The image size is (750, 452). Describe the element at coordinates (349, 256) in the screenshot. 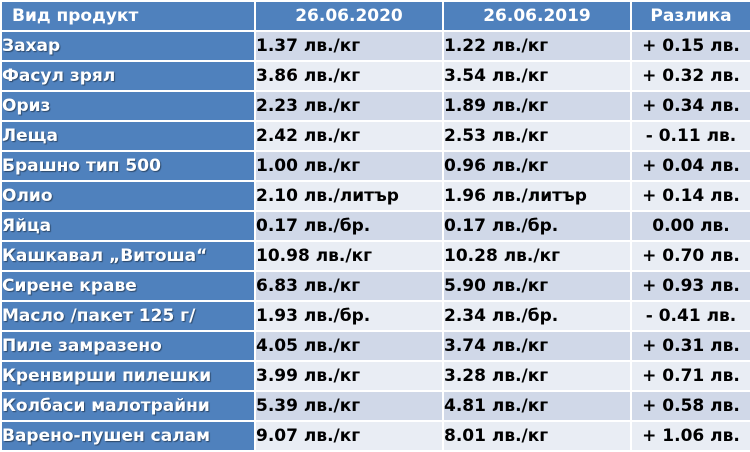

I see `price-2020: 10.98 лв./кг` at that location.